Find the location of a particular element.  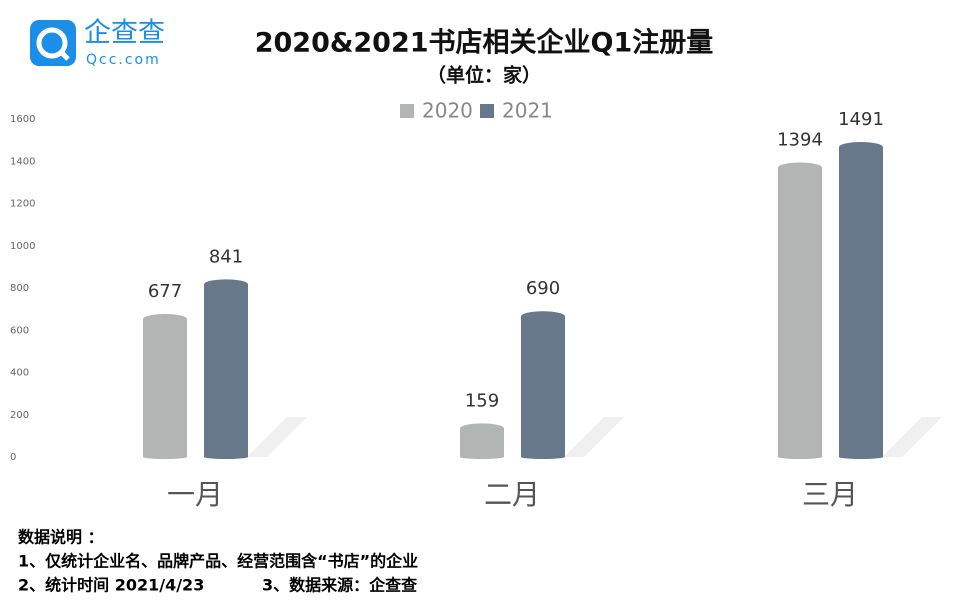

y-tick-label: 400 is located at coordinates (19, 373).